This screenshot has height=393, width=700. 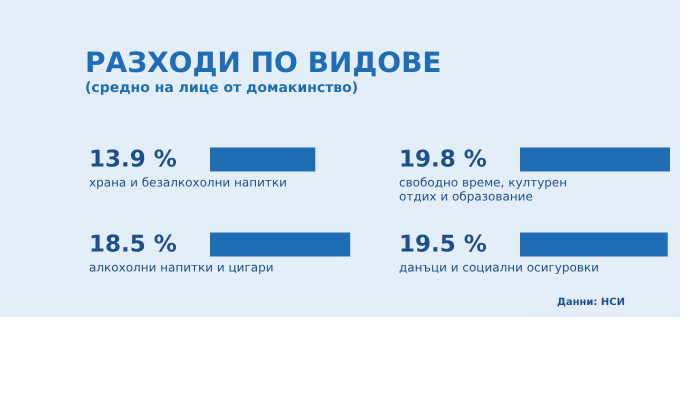 I want to click on data-label: 18.5 %, so click(x=133, y=245).